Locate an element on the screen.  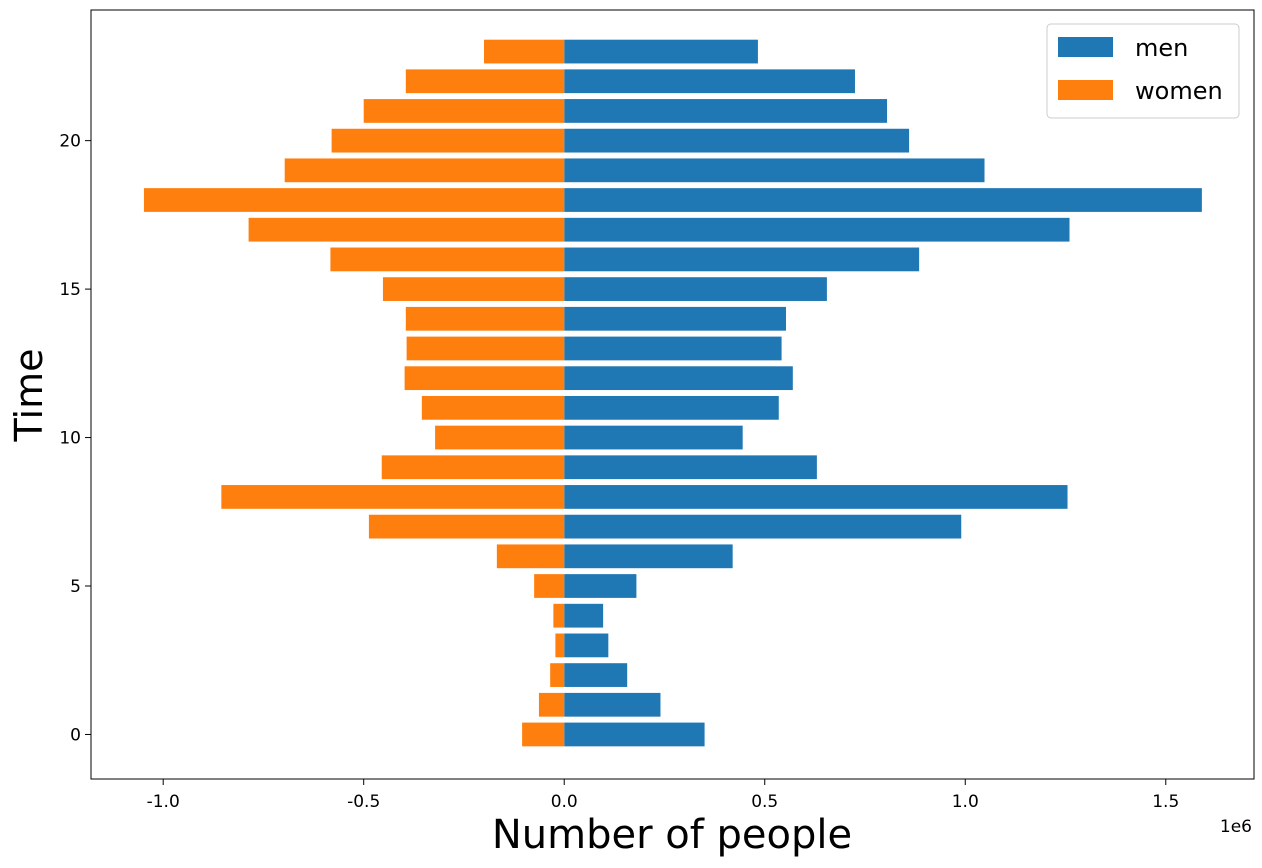
x-tick-label: 0.5 is located at coordinates (764, 802).